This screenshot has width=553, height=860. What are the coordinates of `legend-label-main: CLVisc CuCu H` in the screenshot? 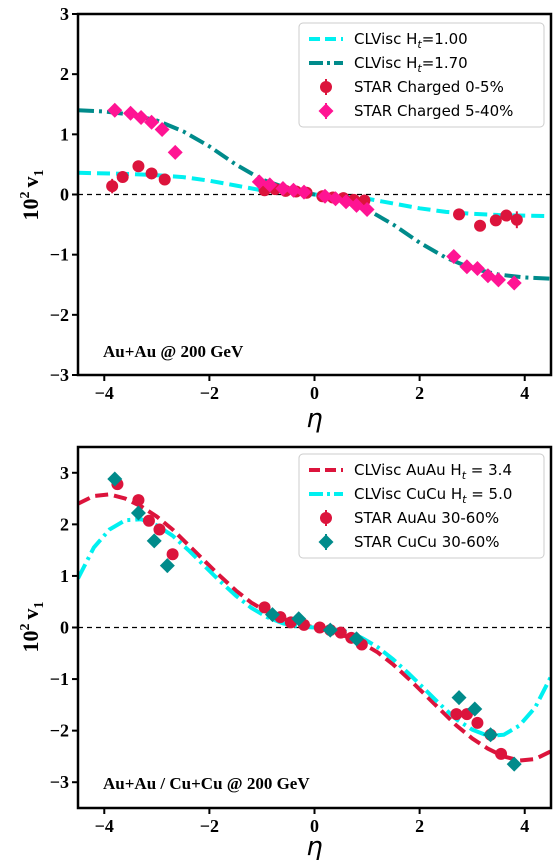 It's located at (408, 494).